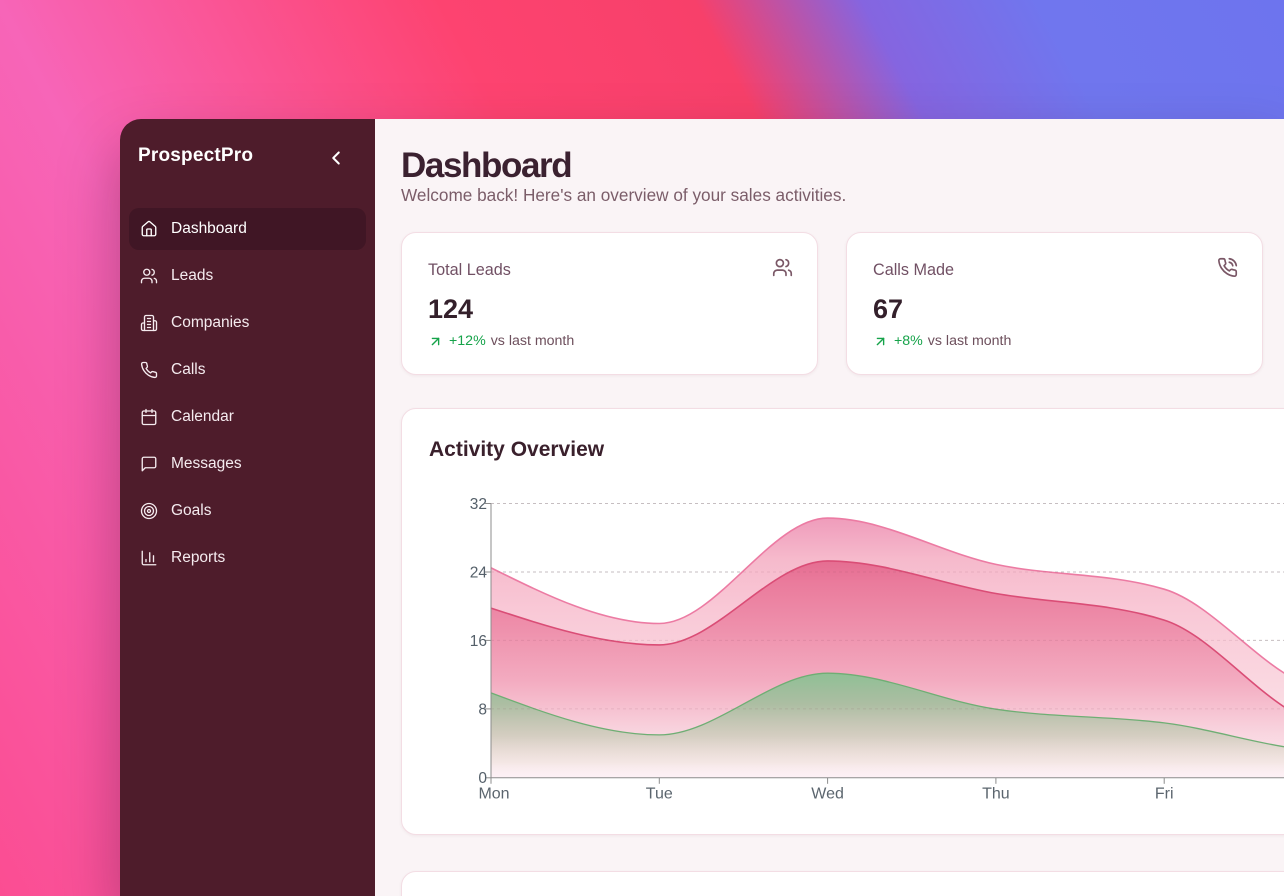 This screenshot has height=896, width=1284. I want to click on svg-text: Fri, so click(1164, 794).